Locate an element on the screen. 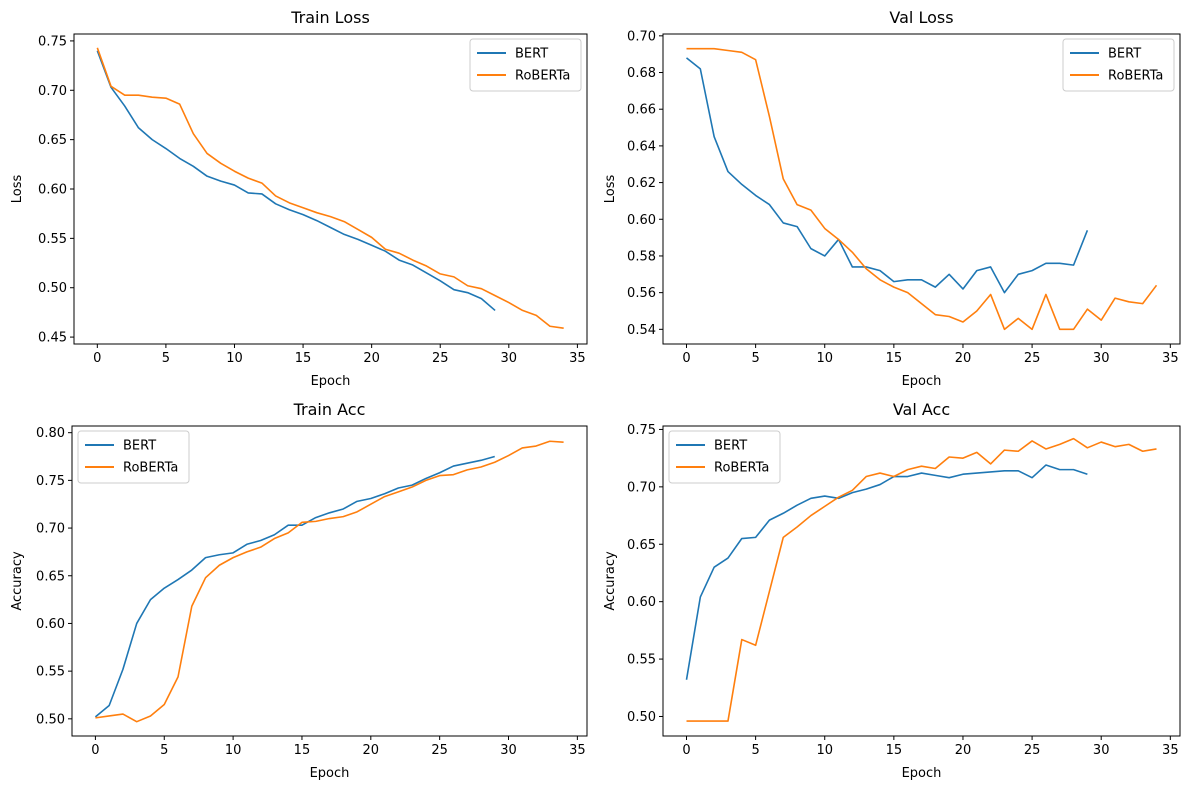  y-tick-label: 0.45 is located at coordinates (52, 338).